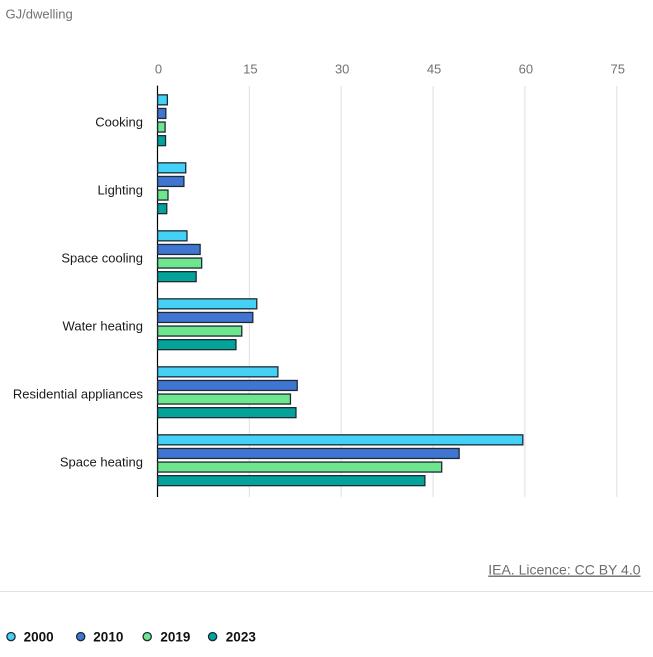 Image resolution: width=653 pixels, height=657 pixels. I want to click on svg-text: 2019, so click(175, 637).